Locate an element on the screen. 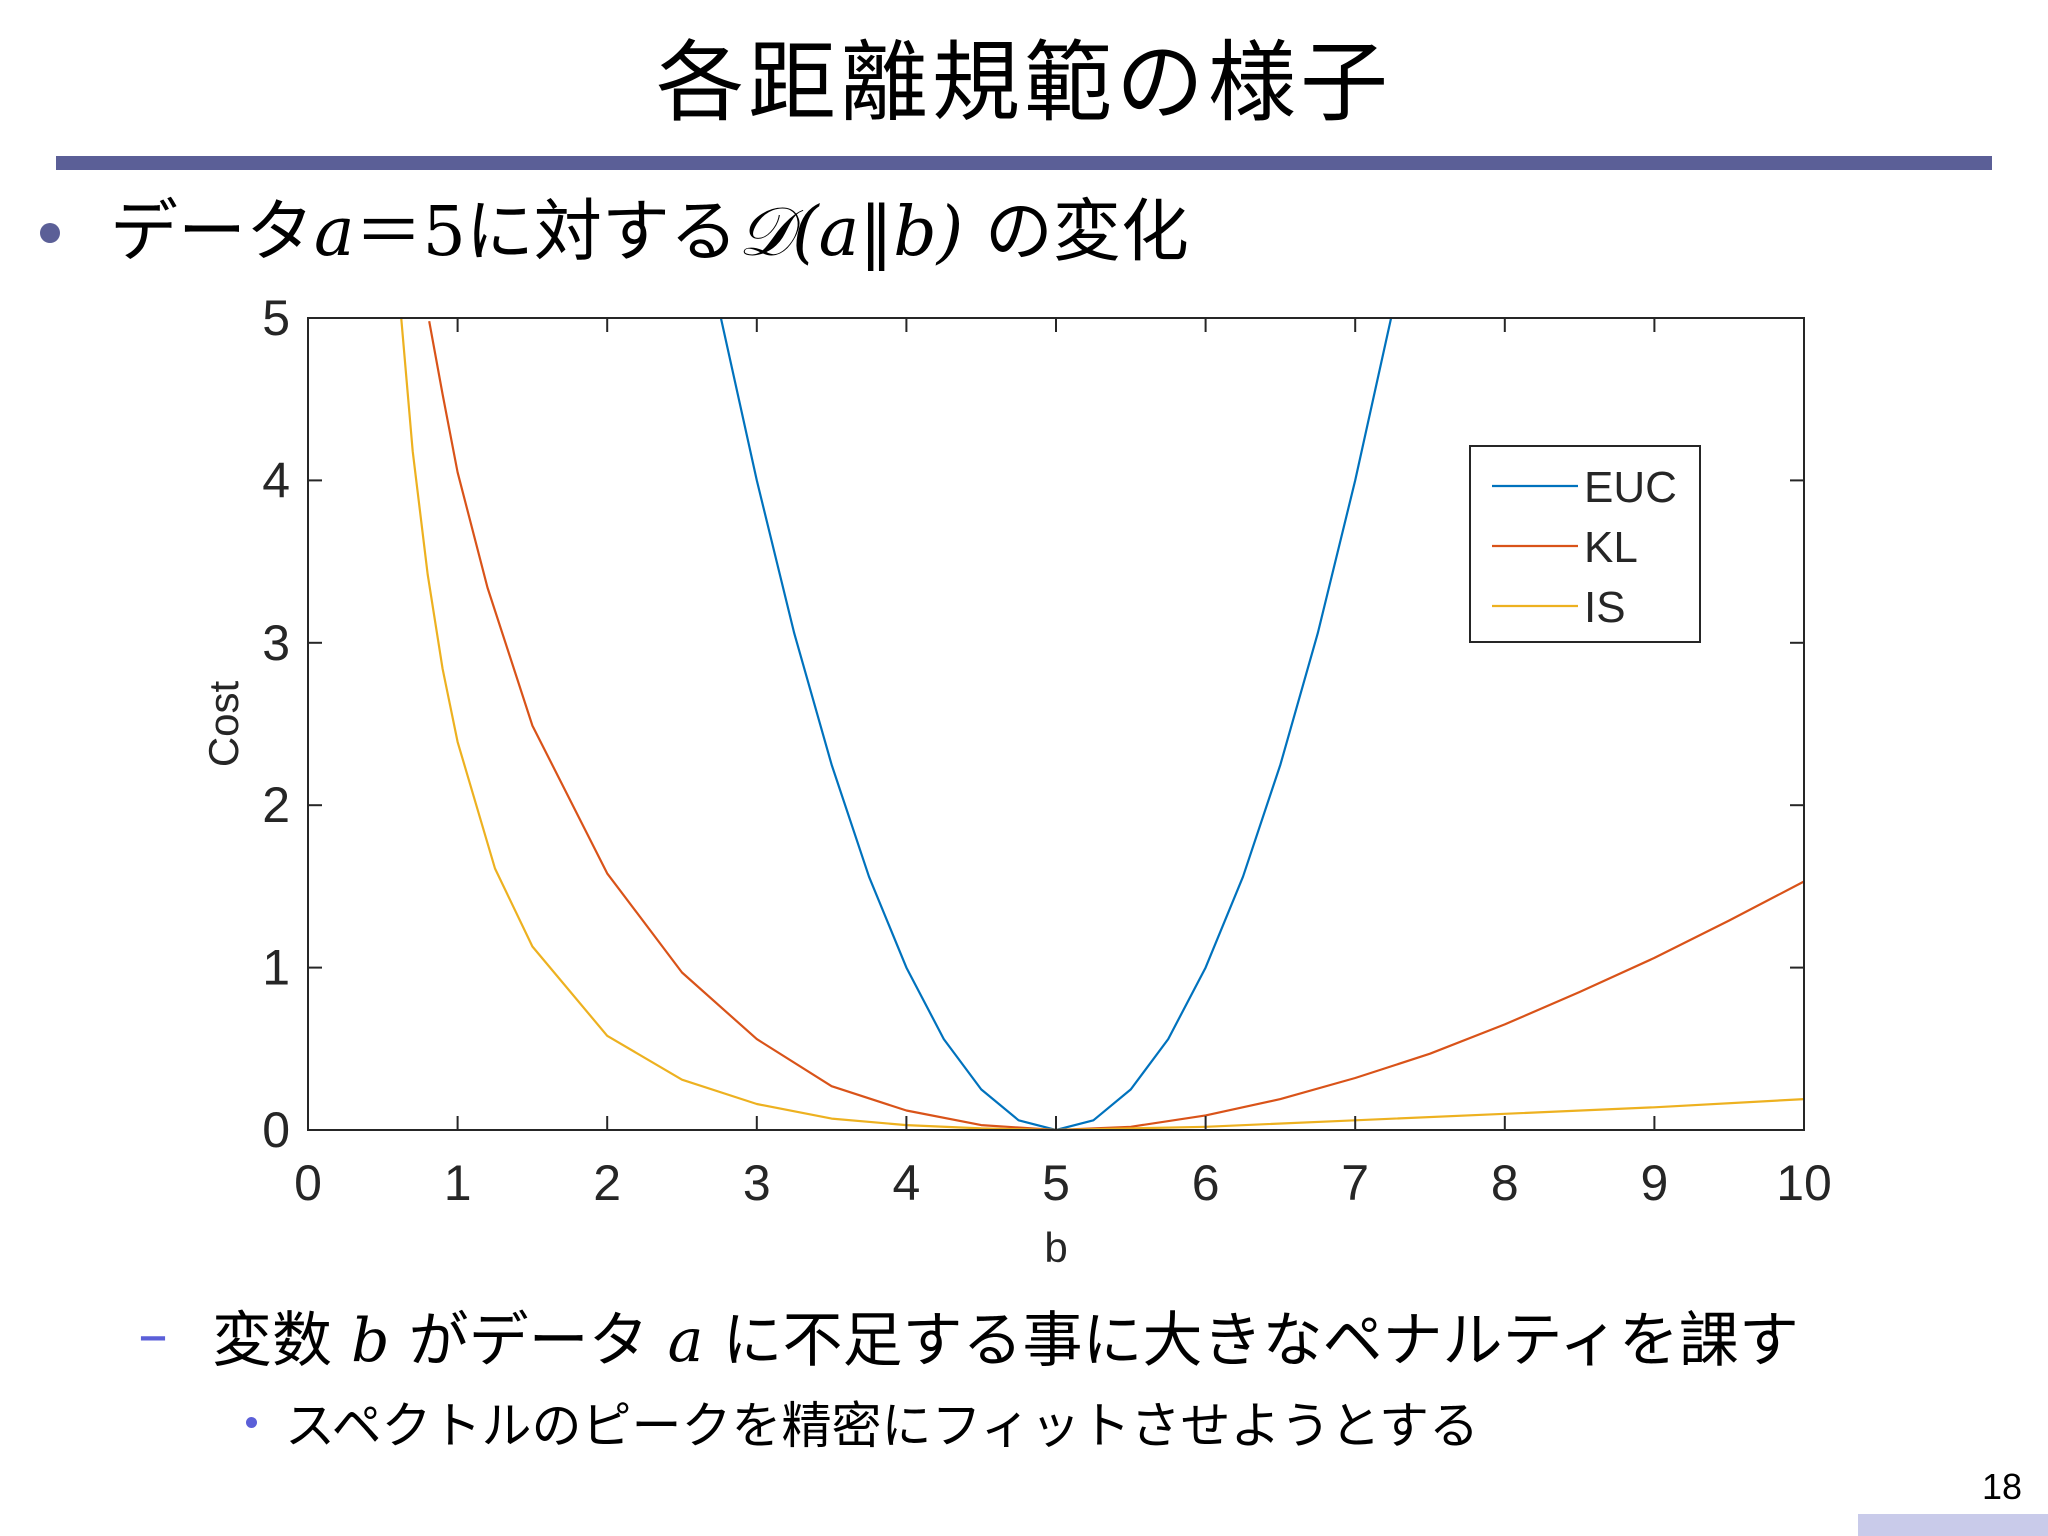 This screenshot has width=2048, height=1536. slide-title: 各距離規範の様子 is located at coordinates (1023, 82).